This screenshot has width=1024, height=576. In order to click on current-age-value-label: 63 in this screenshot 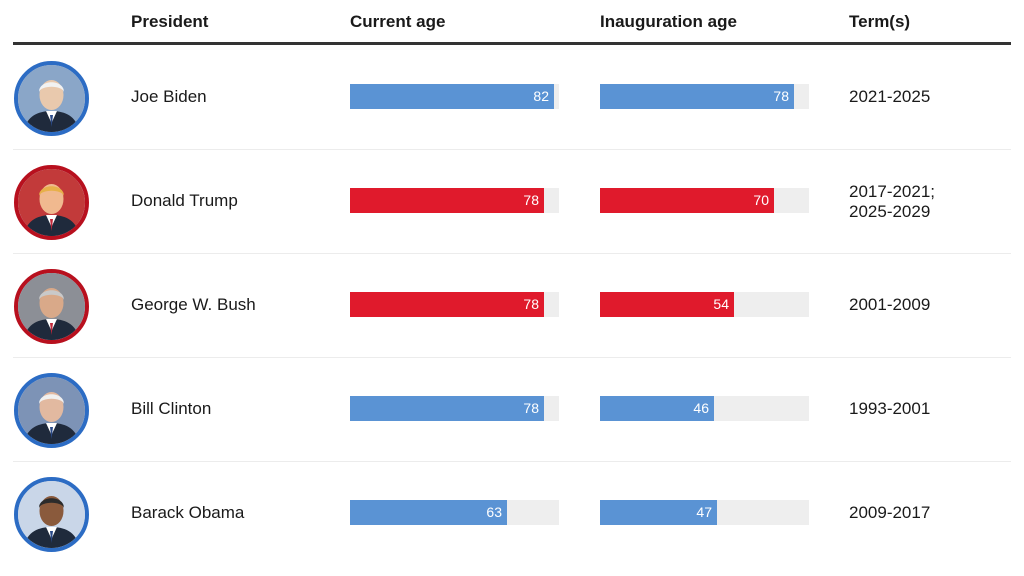, I will do `click(494, 512)`.